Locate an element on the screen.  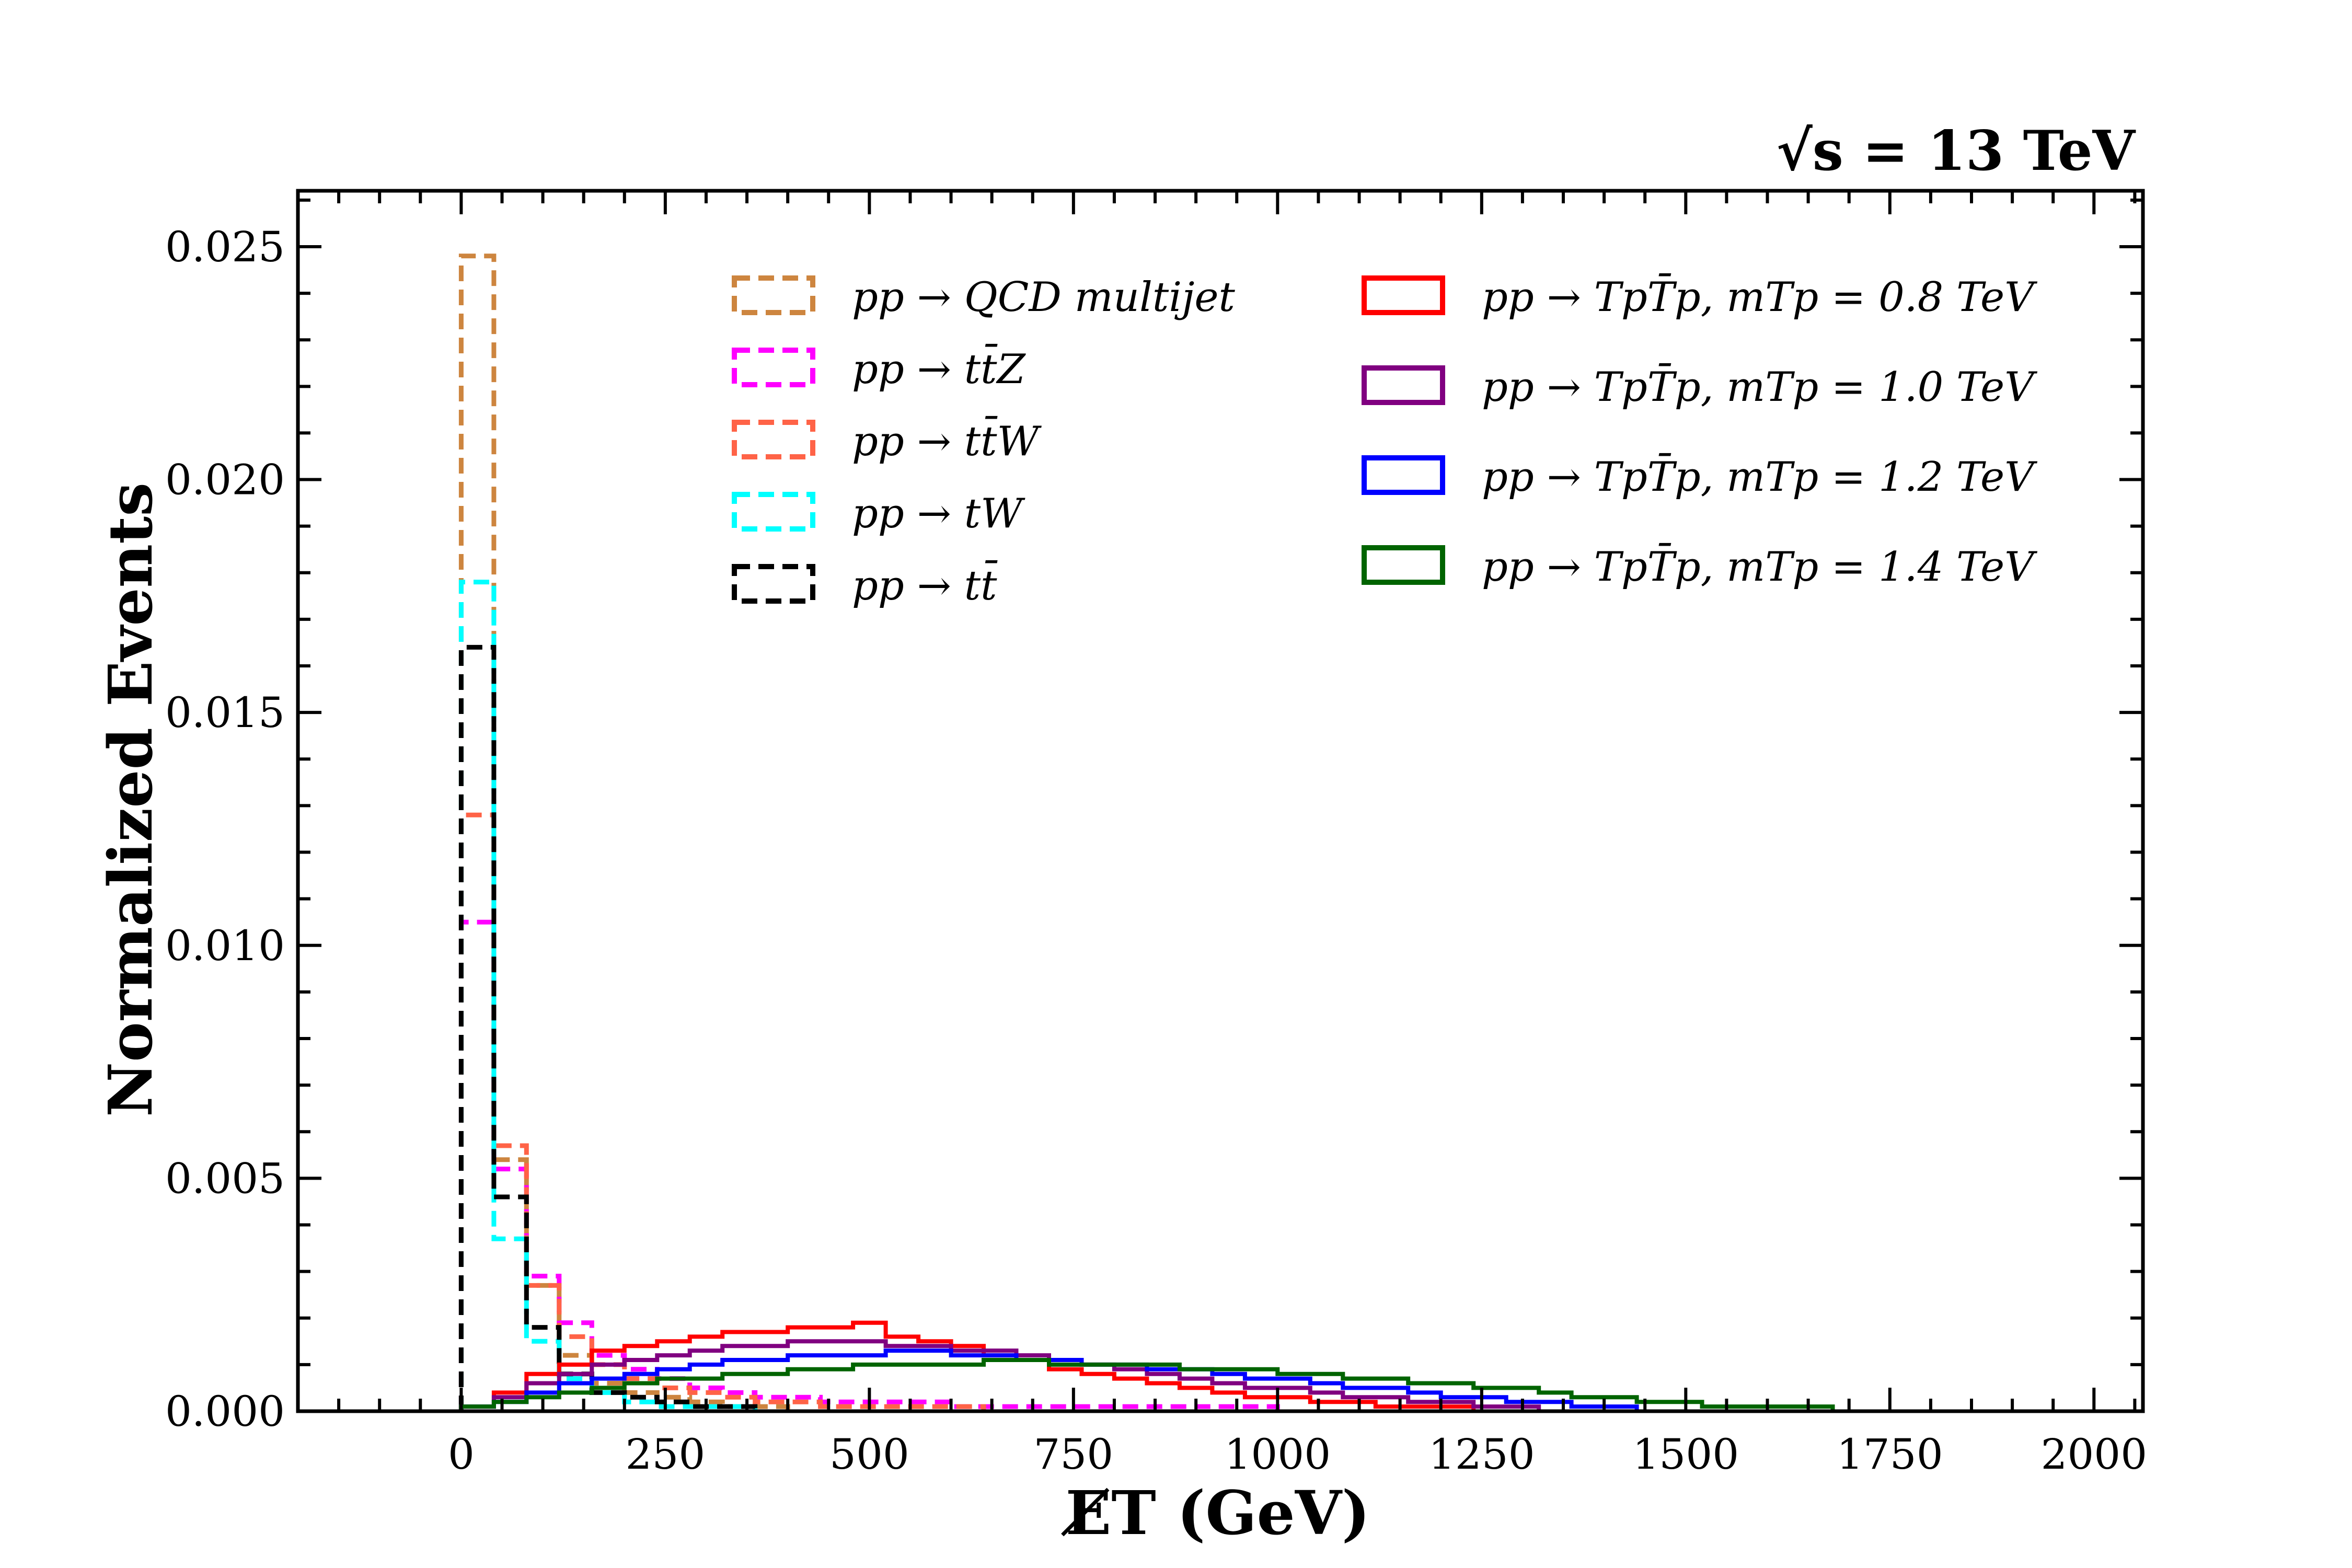
series-6-step is located at coordinates (1000, 1375).